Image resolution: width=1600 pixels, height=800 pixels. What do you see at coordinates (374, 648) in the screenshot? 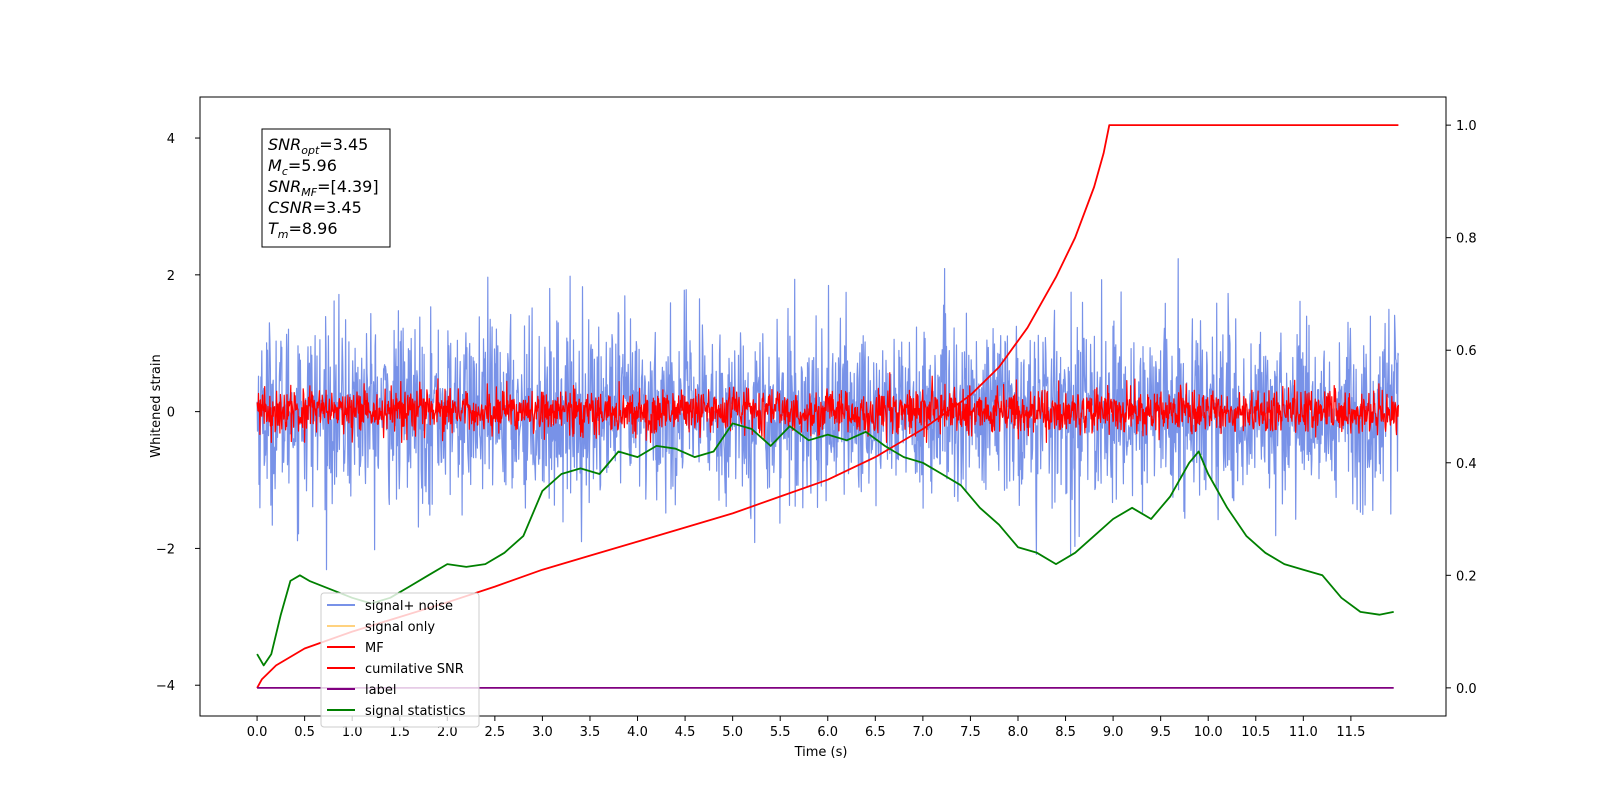
I see `legend-label: MF` at bounding box center [374, 648].